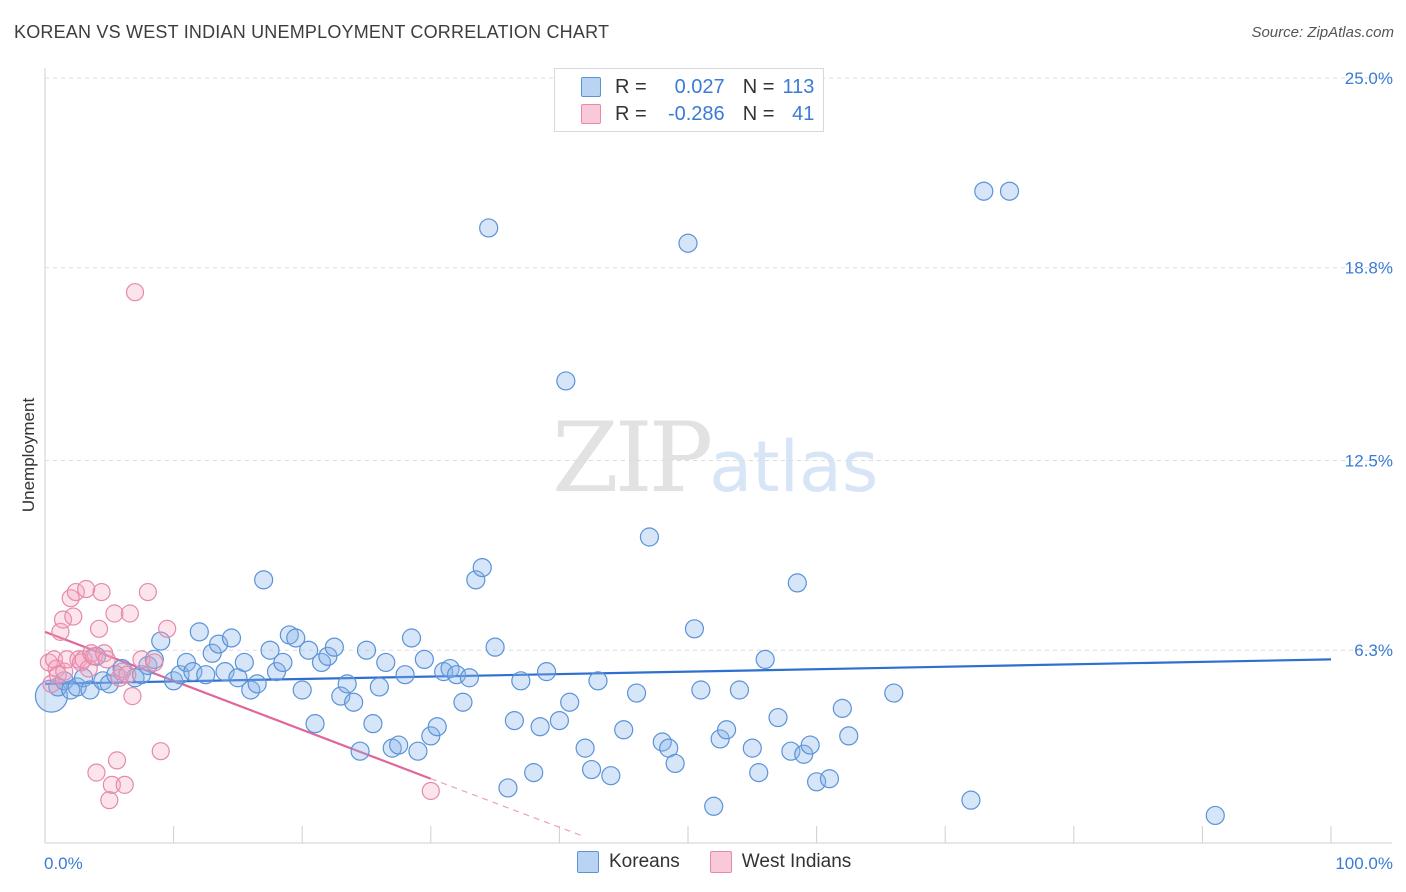 The width and height of the screenshot is (1406, 892). What do you see at coordinates (1322, 32) in the screenshot?
I see `source-credit: Source: ZipAtlas.com` at bounding box center [1322, 32].